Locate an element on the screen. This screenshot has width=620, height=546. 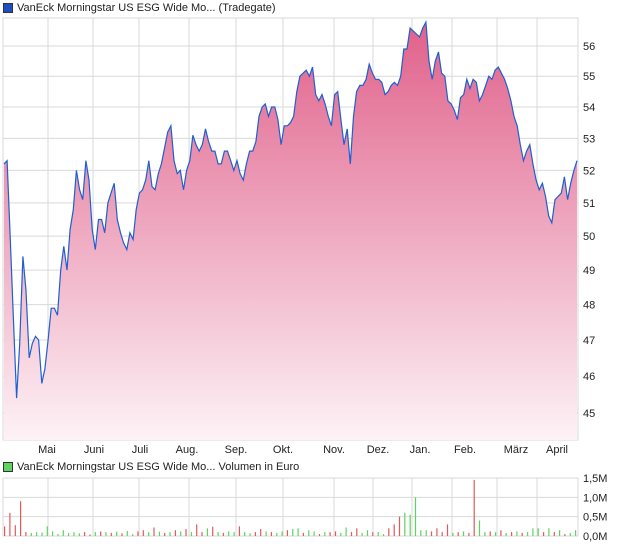
volume-y-tick-label: 1,0M is located at coordinates (595, 498).